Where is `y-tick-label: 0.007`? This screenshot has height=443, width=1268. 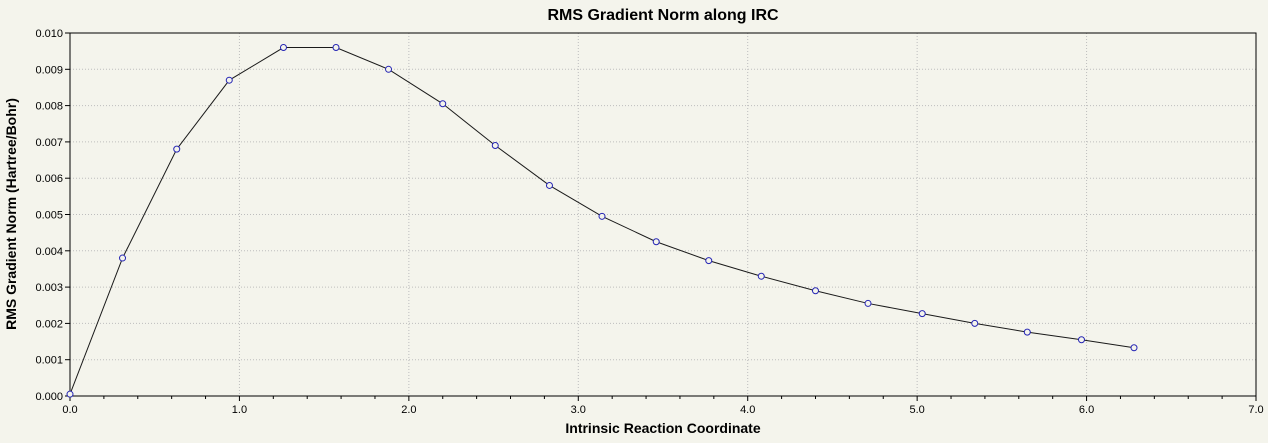
y-tick-label: 0.007 is located at coordinates (49, 143).